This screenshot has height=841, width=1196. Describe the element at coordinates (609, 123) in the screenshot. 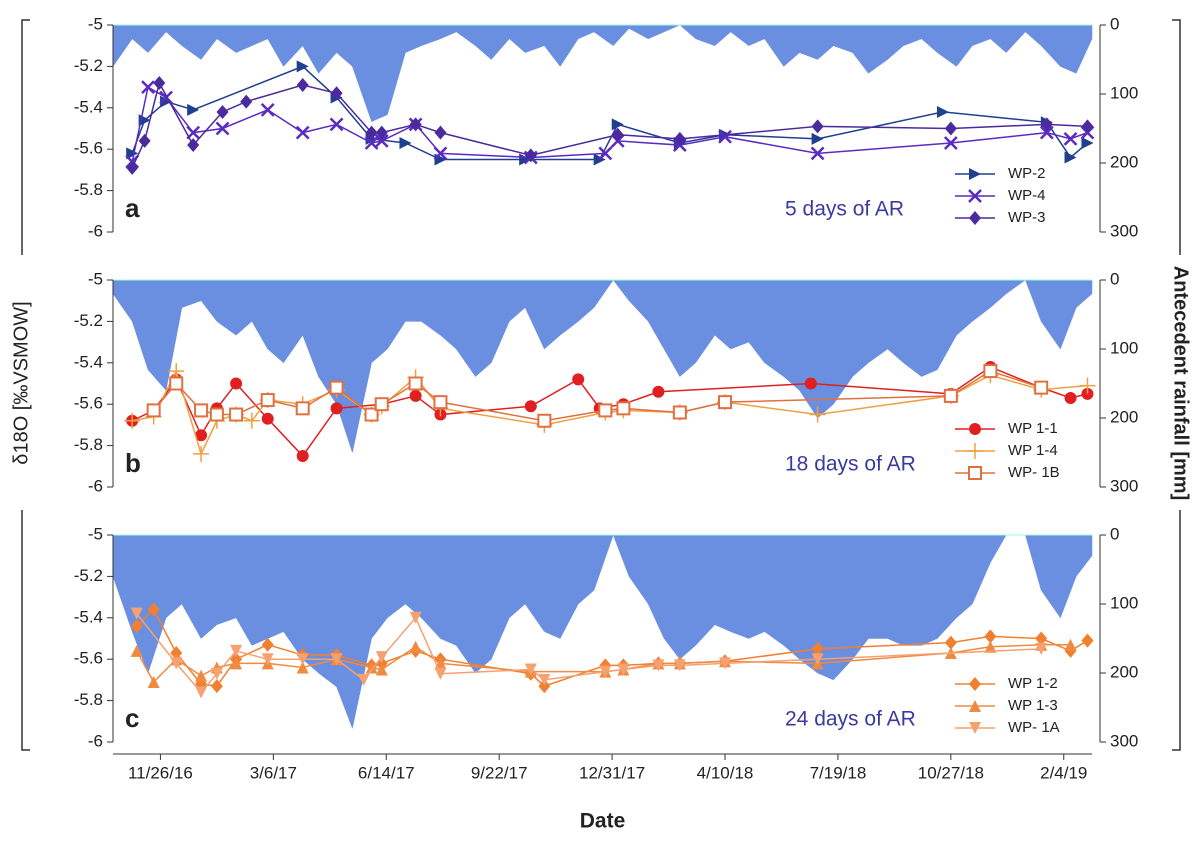

I see `series-line` at that location.